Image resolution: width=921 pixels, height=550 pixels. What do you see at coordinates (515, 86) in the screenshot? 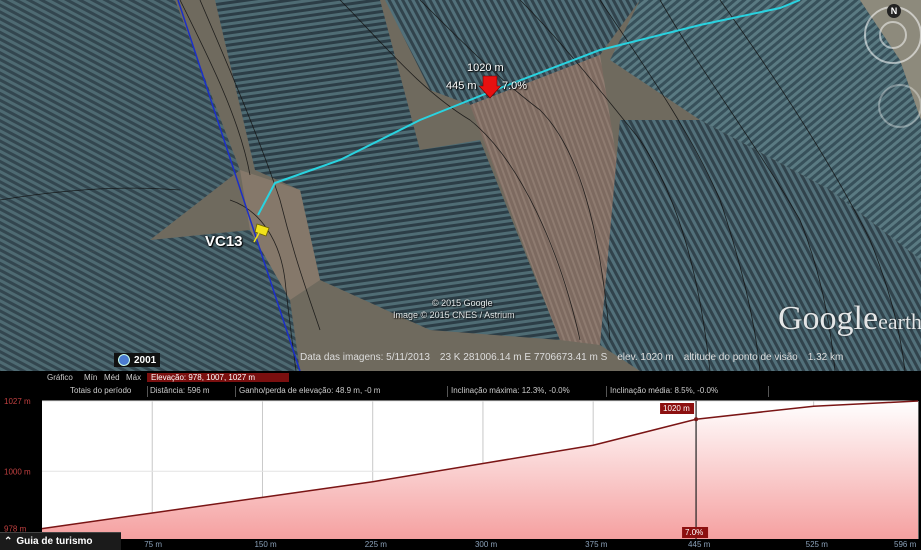
I see `cursor-slope-label: 7.0%` at bounding box center [515, 86].